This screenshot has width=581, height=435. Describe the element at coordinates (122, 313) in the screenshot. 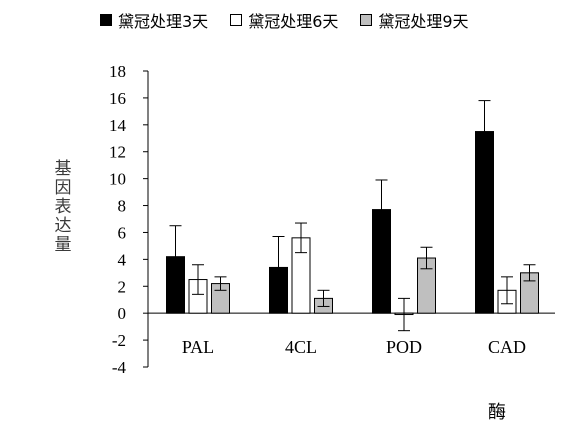

I see `y-tick-label: 0` at that location.